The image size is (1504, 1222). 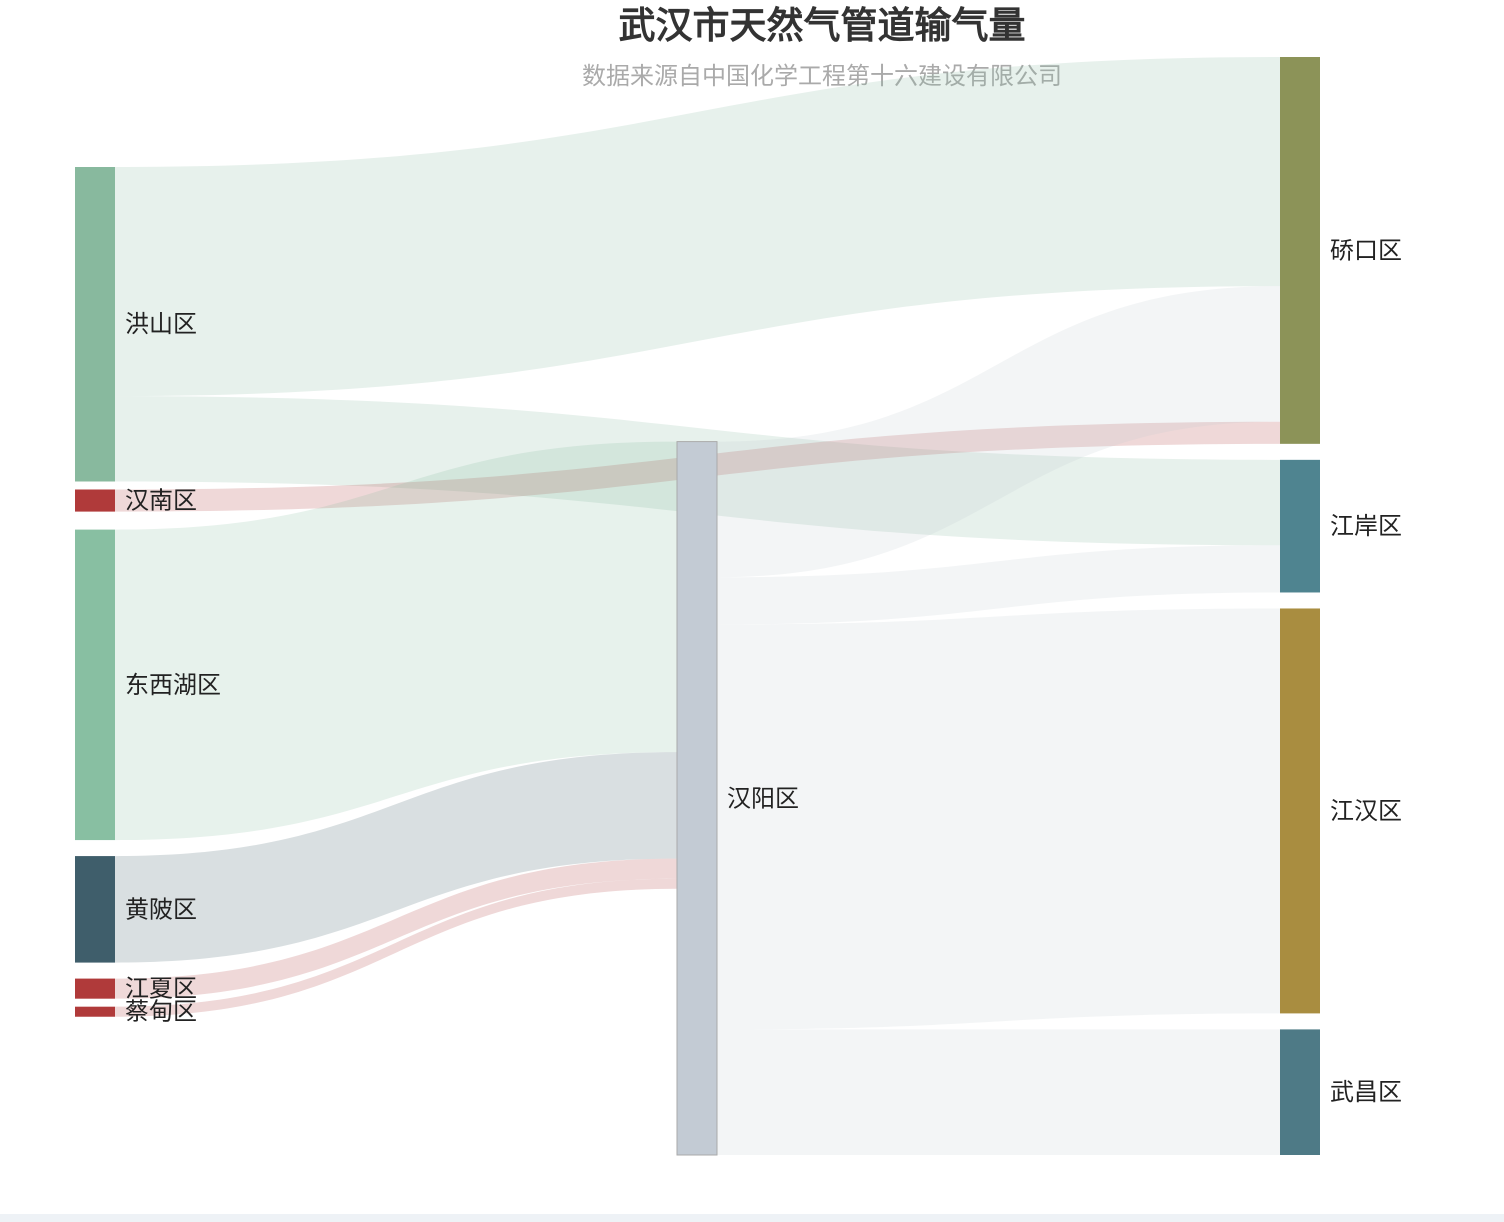 I want to click on sankey-node-label-6: 蔡甸区, so click(x=161, y=1012).